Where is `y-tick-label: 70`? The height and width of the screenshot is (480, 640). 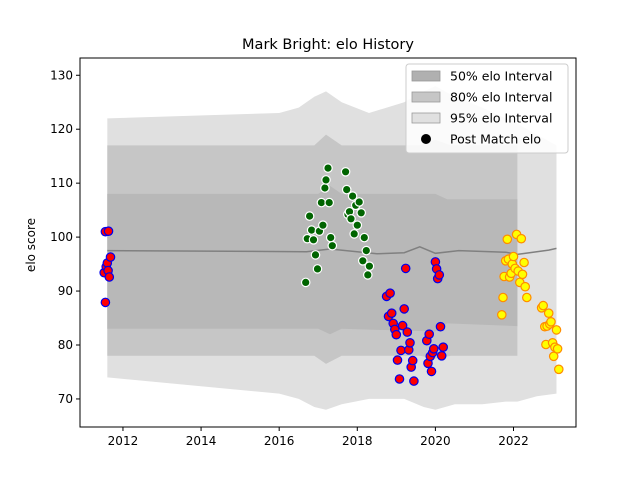
y-tick-label: 70 is located at coordinates (65, 399).